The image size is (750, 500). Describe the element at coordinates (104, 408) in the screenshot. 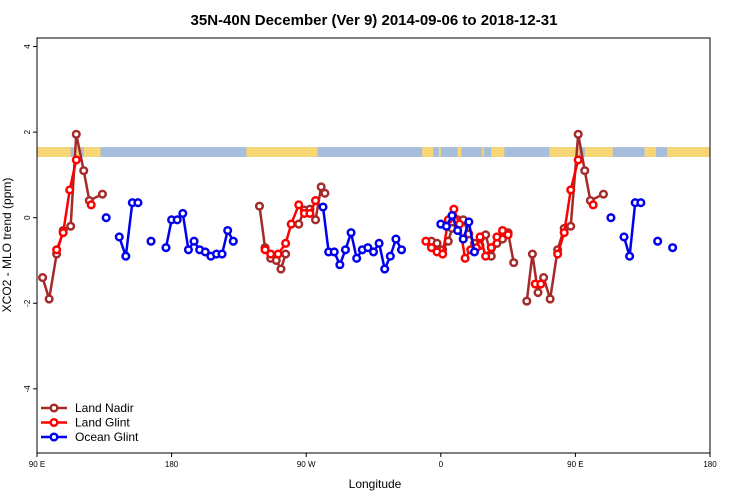

I see `legend-label: Land Nadir` at that location.